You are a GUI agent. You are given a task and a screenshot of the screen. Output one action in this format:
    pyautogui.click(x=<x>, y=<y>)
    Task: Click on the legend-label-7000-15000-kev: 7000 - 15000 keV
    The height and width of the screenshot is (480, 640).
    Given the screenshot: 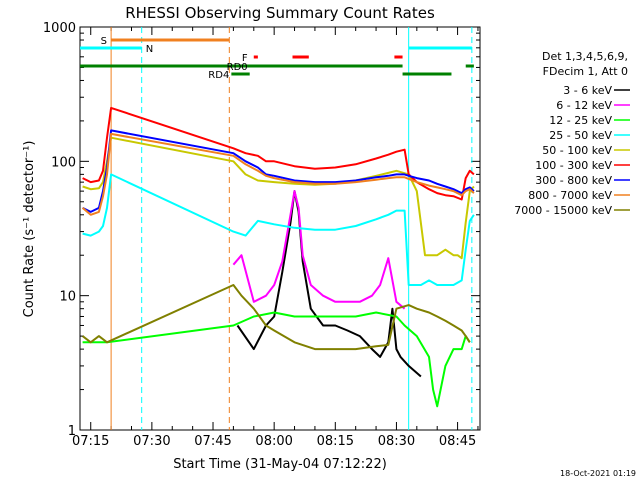 What is the action you would take?
    pyautogui.click(x=563, y=210)
    